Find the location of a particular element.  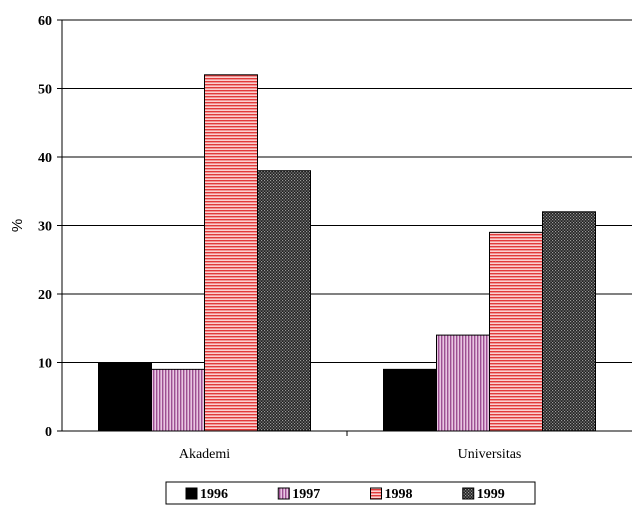

y-tick-label: 50 is located at coordinates (45, 90).